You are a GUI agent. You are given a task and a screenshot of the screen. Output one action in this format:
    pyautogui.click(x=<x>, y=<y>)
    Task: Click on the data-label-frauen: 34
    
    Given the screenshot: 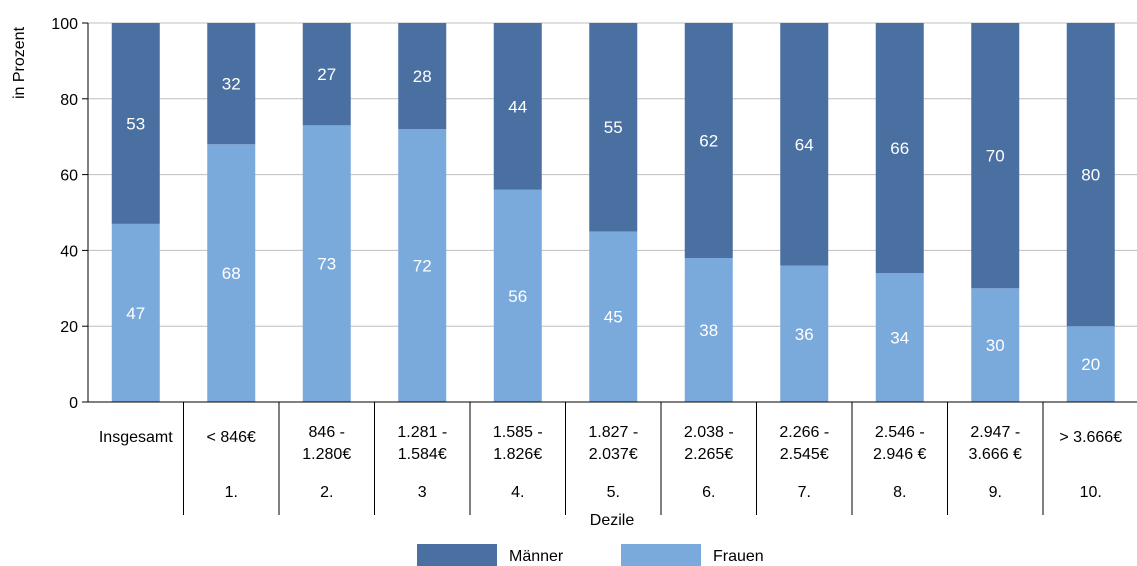 What is the action you would take?
    pyautogui.click(x=899, y=338)
    